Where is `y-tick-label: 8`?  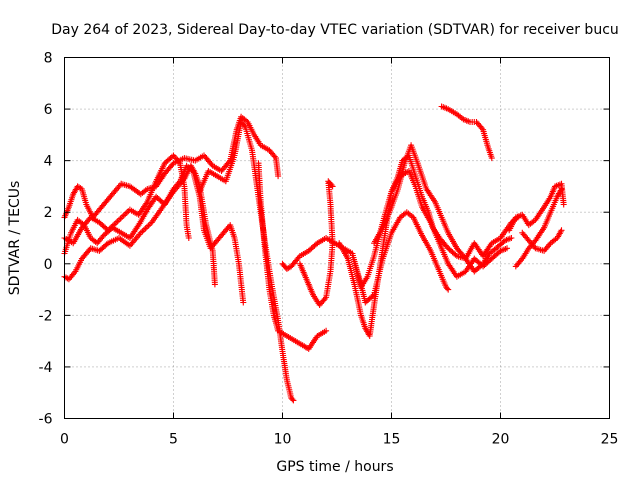
y-tick-label: 8 is located at coordinates (48, 59).